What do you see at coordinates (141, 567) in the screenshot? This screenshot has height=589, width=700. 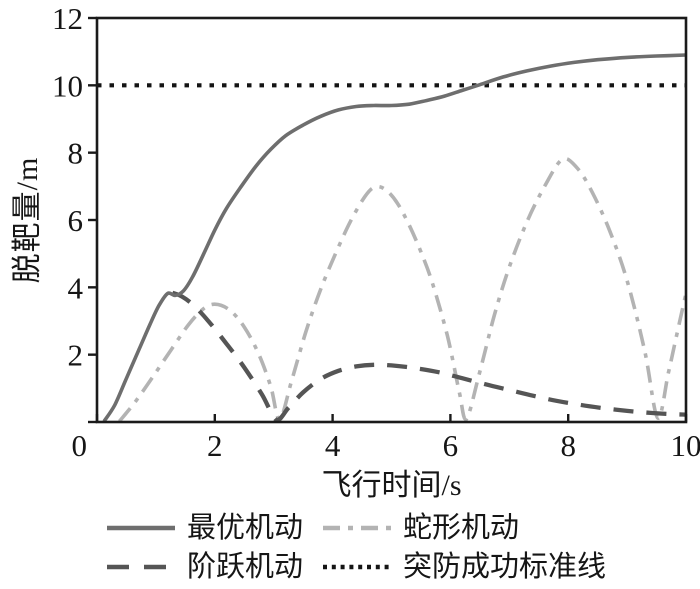 I see `dashed-line-icon` at bounding box center [141, 567].